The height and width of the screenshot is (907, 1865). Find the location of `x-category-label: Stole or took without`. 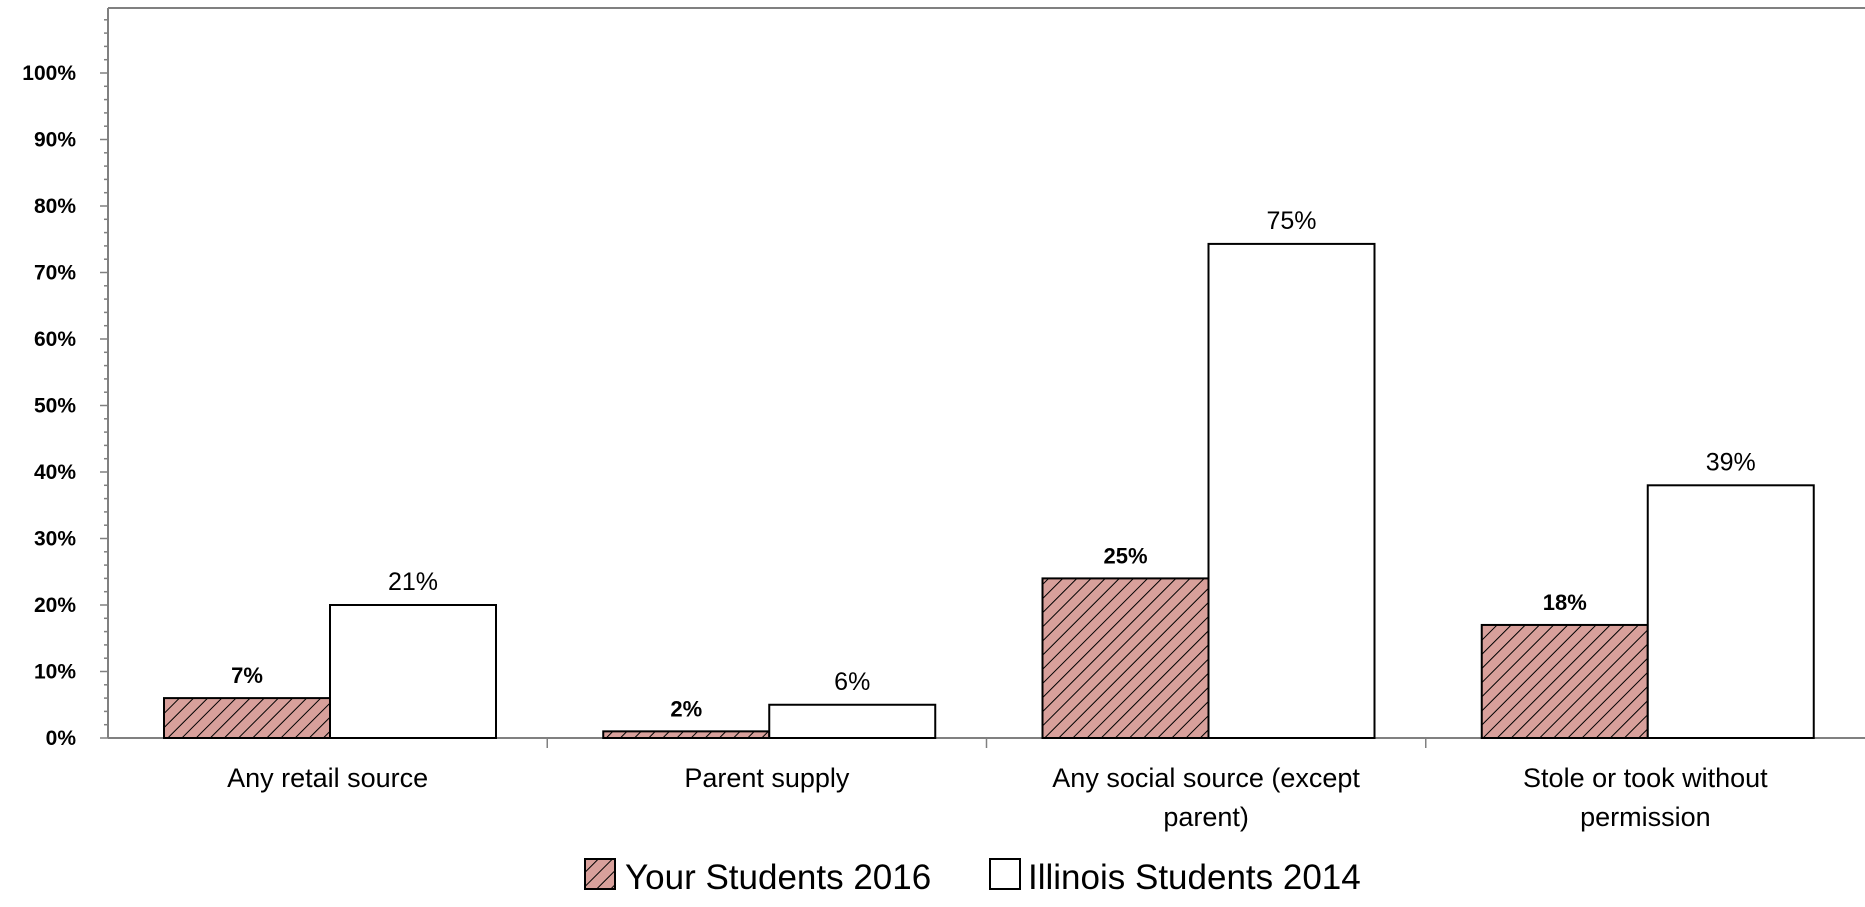

x-category-label: Stole or took without is located at coordinates (1645, 778).